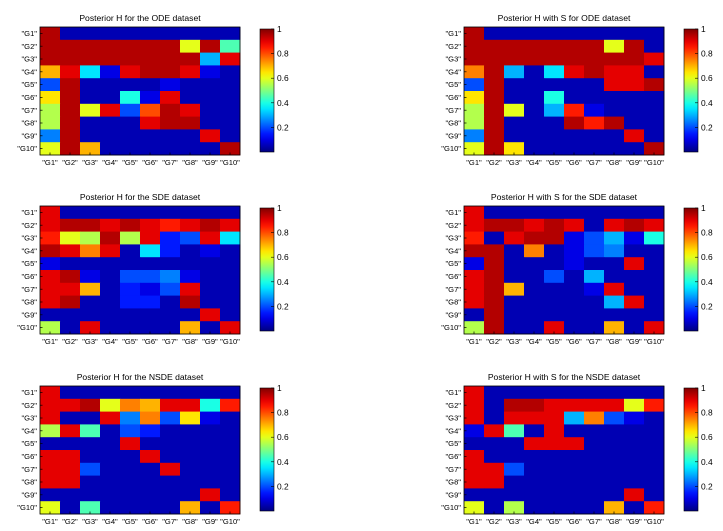 The height and width of the screenshot is (531, 723). Describe the element at coordinates (451, 327) in the screenshot. I see `y-tick-label: "G10"` at that location.